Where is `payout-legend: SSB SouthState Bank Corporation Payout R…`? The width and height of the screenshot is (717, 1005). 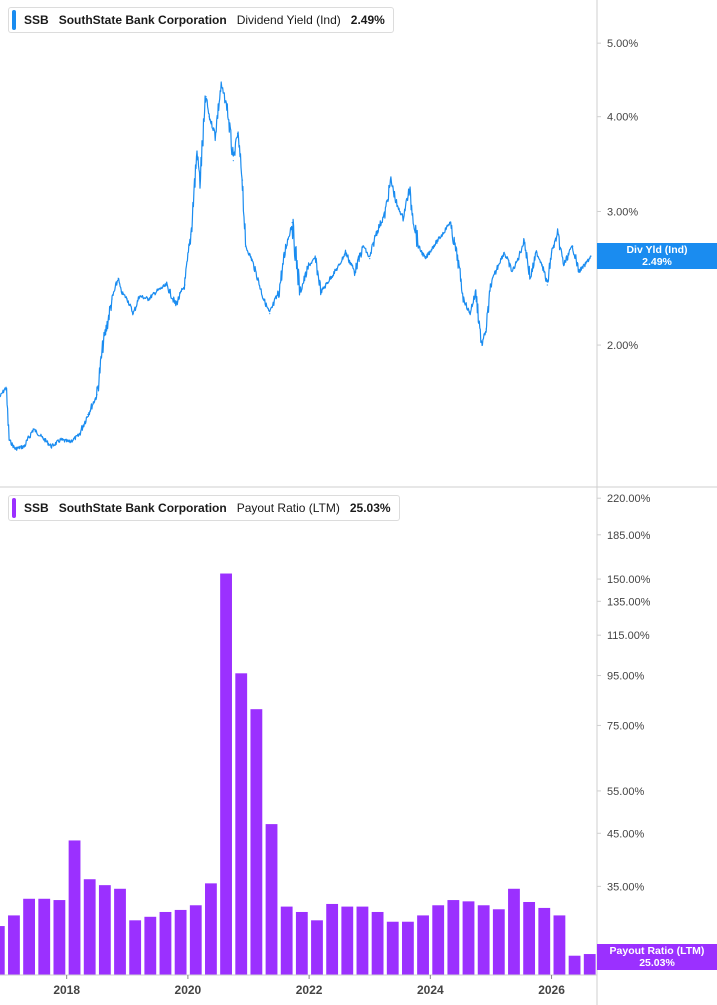 payout-legend: SSB SouthState Bank Corporation Payout R… is located at coordinates (204, 508).